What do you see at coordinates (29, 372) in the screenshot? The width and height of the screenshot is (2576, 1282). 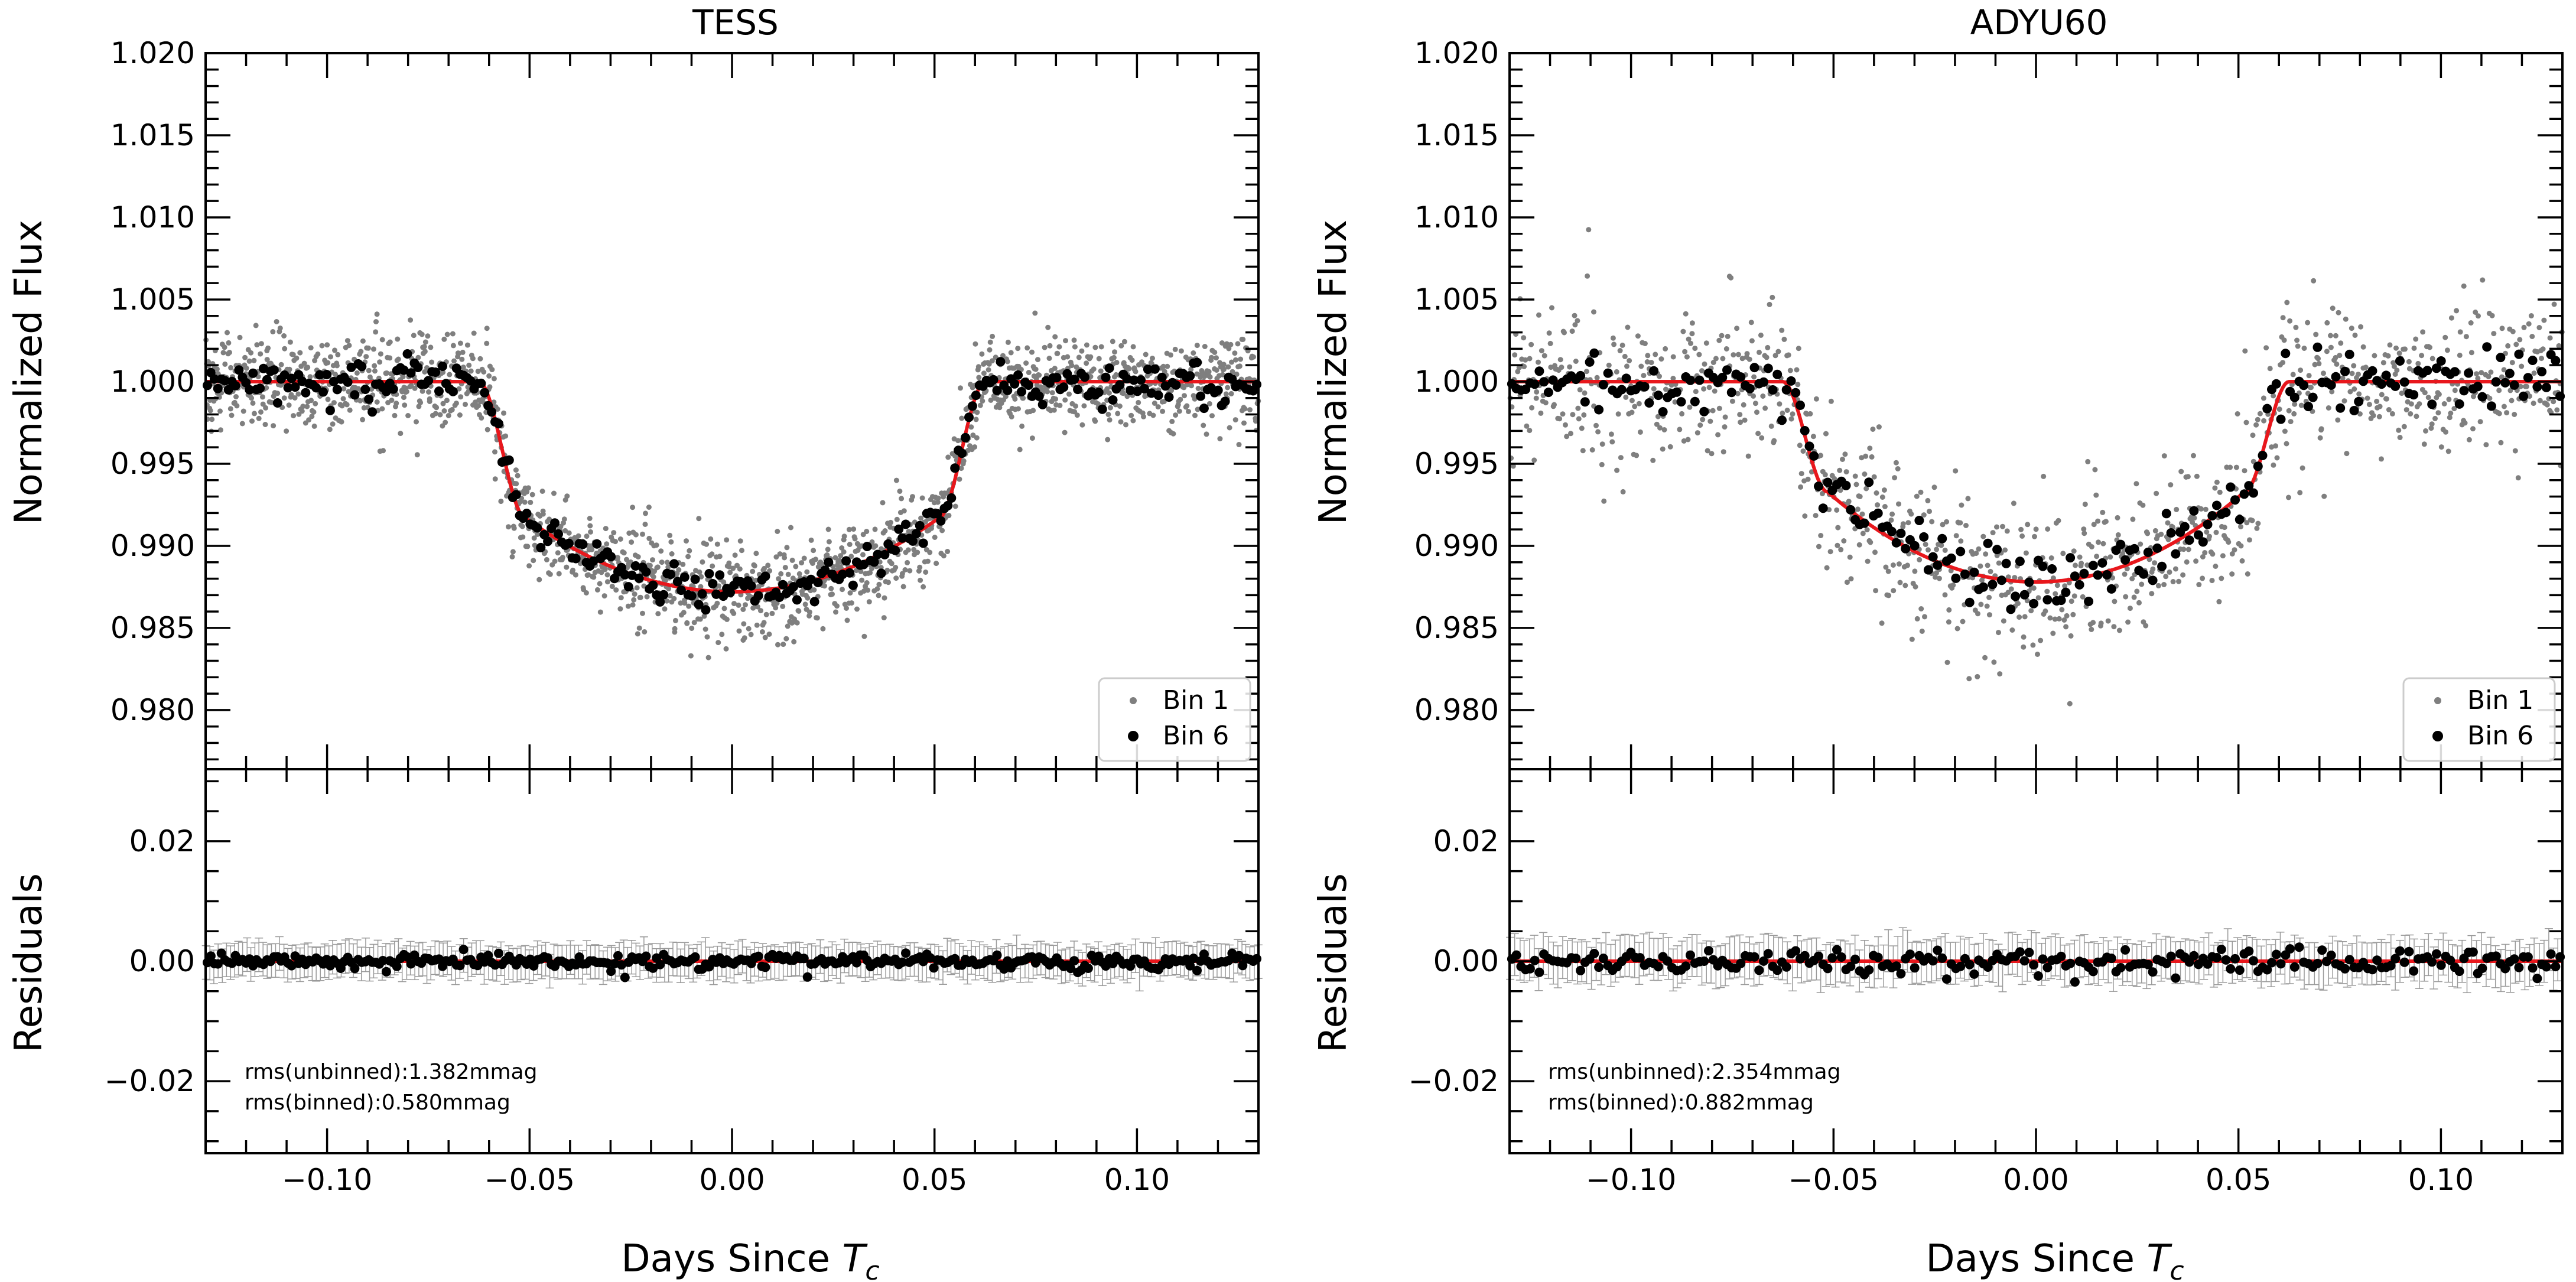 I see `flux-axis-label: Normalized Flux` at bounding box center [29, 372].